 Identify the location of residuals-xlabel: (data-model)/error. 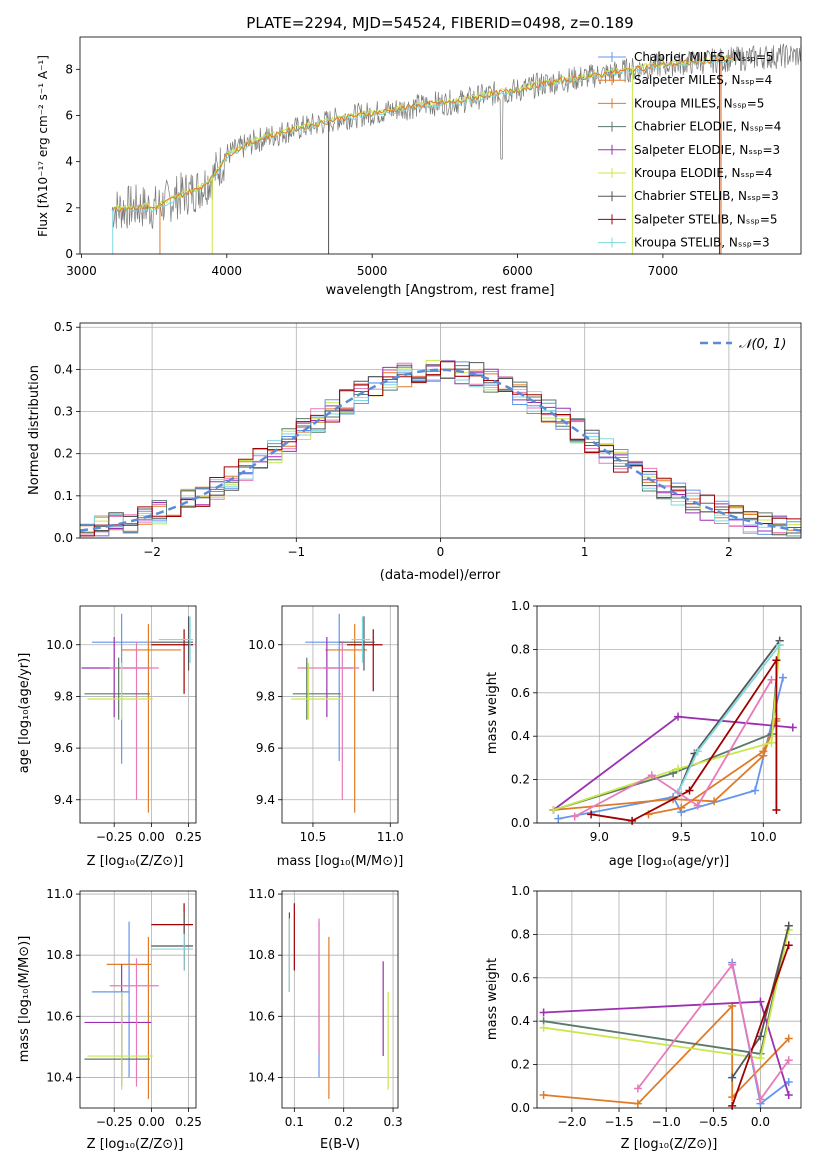
(440, 575).